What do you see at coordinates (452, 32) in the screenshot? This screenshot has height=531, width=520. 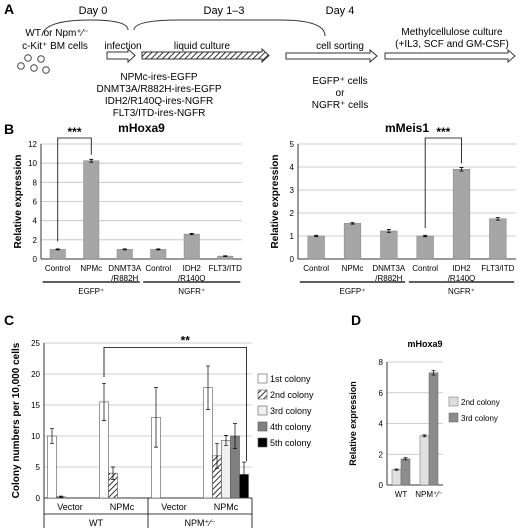 I see `methyl-line1: Methylcellulose culture` at bounding box center [452, 32].